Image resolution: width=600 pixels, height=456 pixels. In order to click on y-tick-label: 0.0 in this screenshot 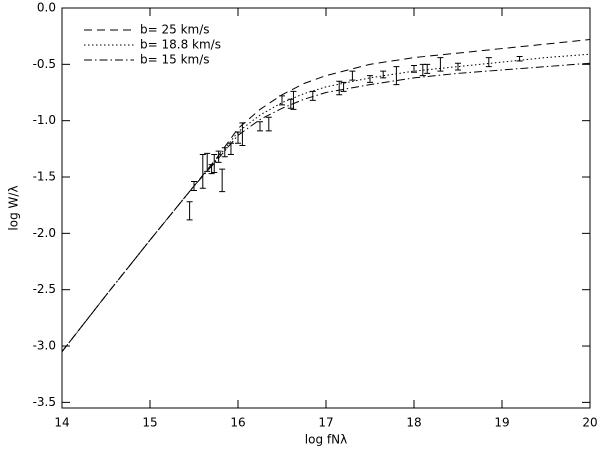, I will do `click(46, 8)`.